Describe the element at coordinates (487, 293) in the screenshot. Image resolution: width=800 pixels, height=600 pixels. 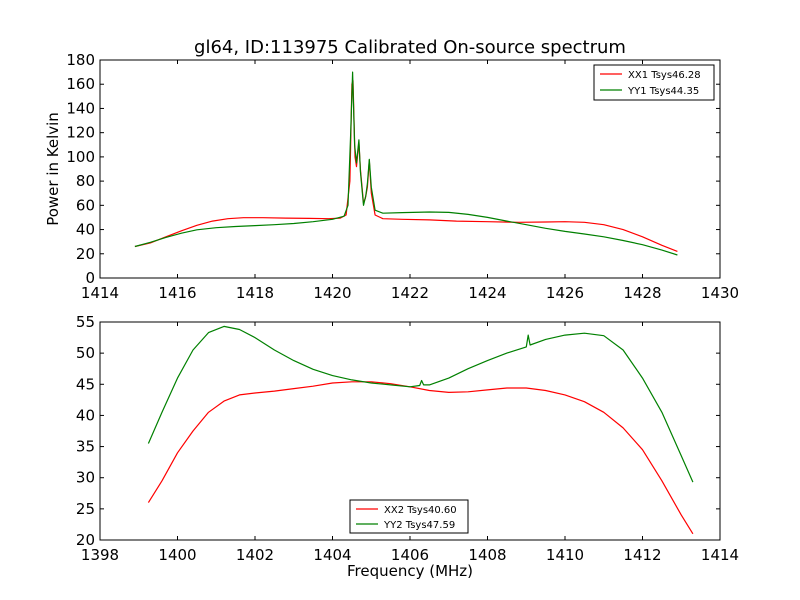
I see `top-x-tick-label: 1424` at that location.